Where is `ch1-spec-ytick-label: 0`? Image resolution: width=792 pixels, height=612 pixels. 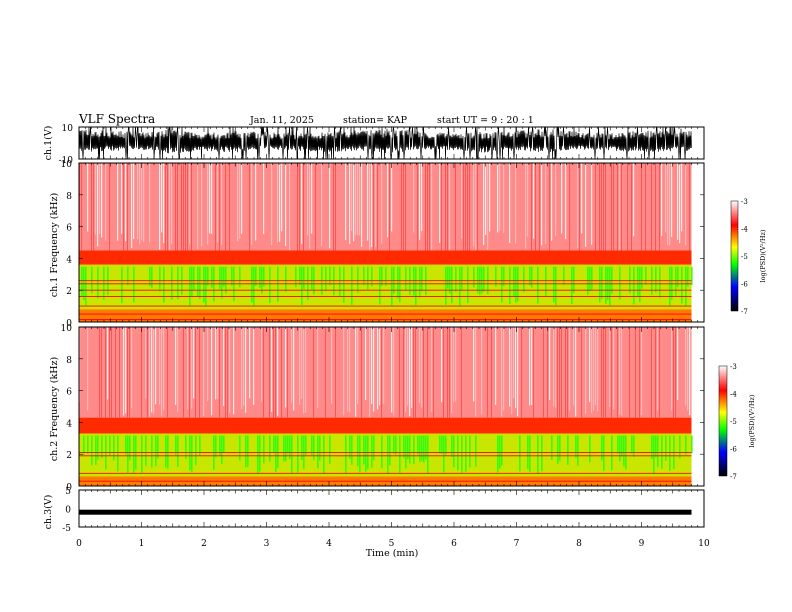
ch1-spec-ytick-label: 0 is located at coordinates (69, 324).